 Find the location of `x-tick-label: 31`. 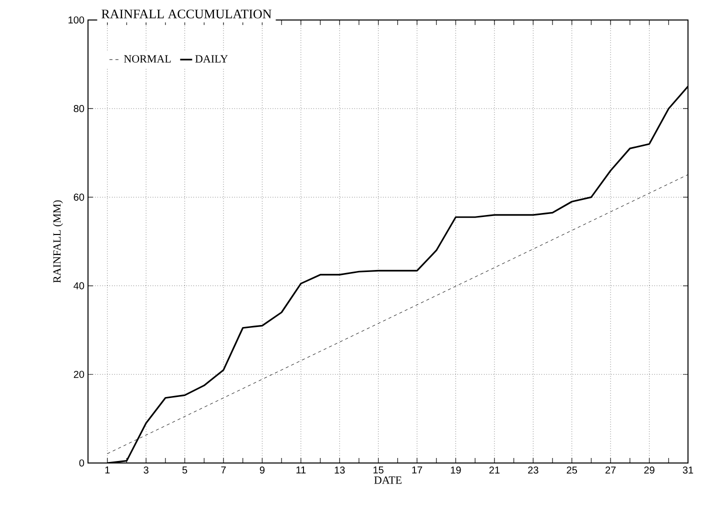

x-tick-label: 31 is located at coordinates (688, 470).